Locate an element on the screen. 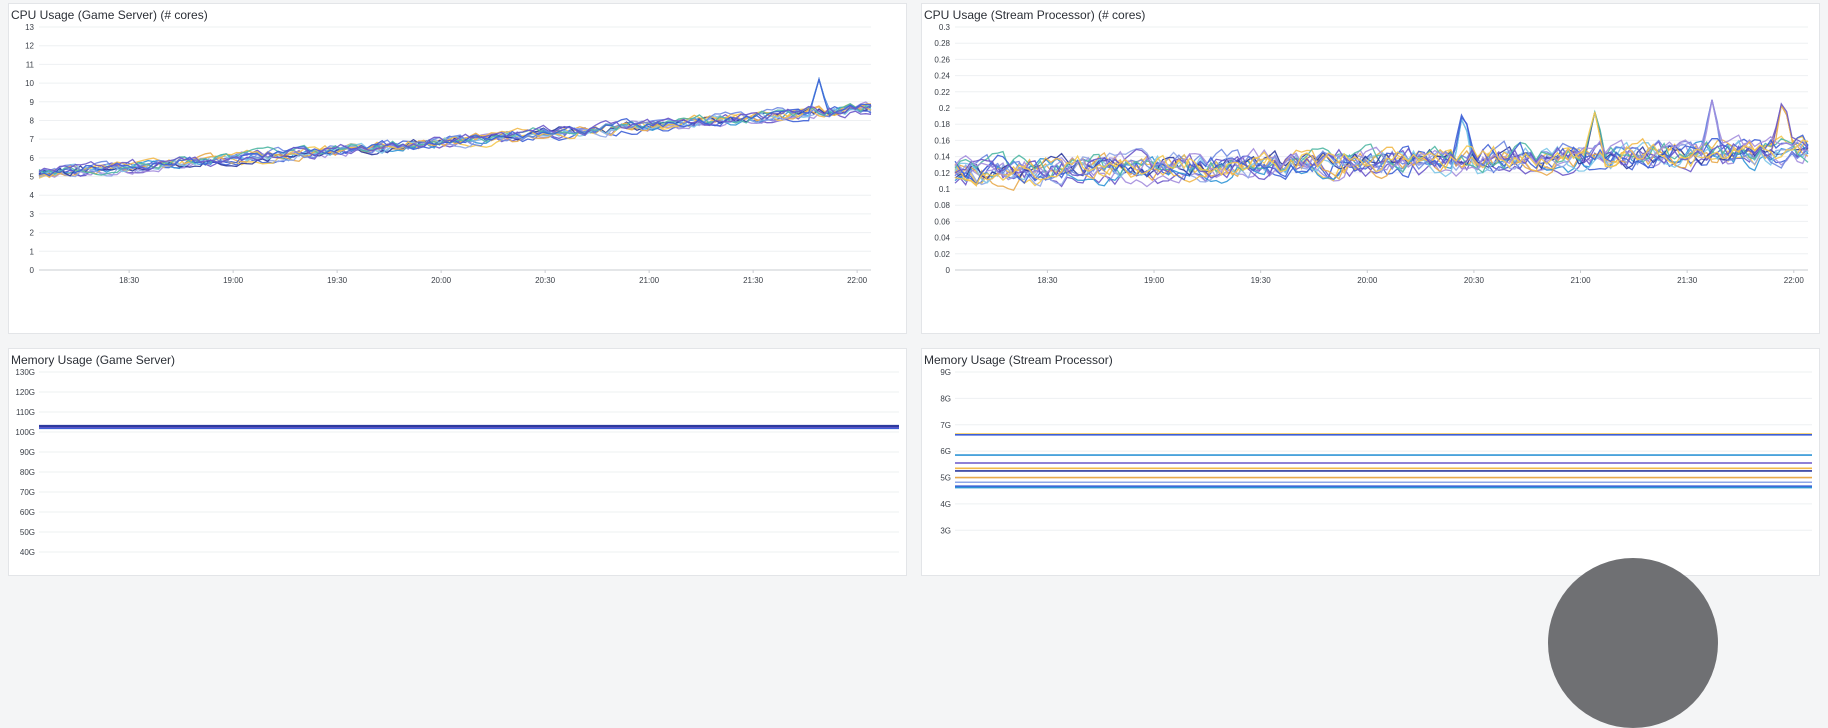 The height and width of the screenshot is (728, 1828). y-tick-label: 12 is located at coordinates (29, 46).